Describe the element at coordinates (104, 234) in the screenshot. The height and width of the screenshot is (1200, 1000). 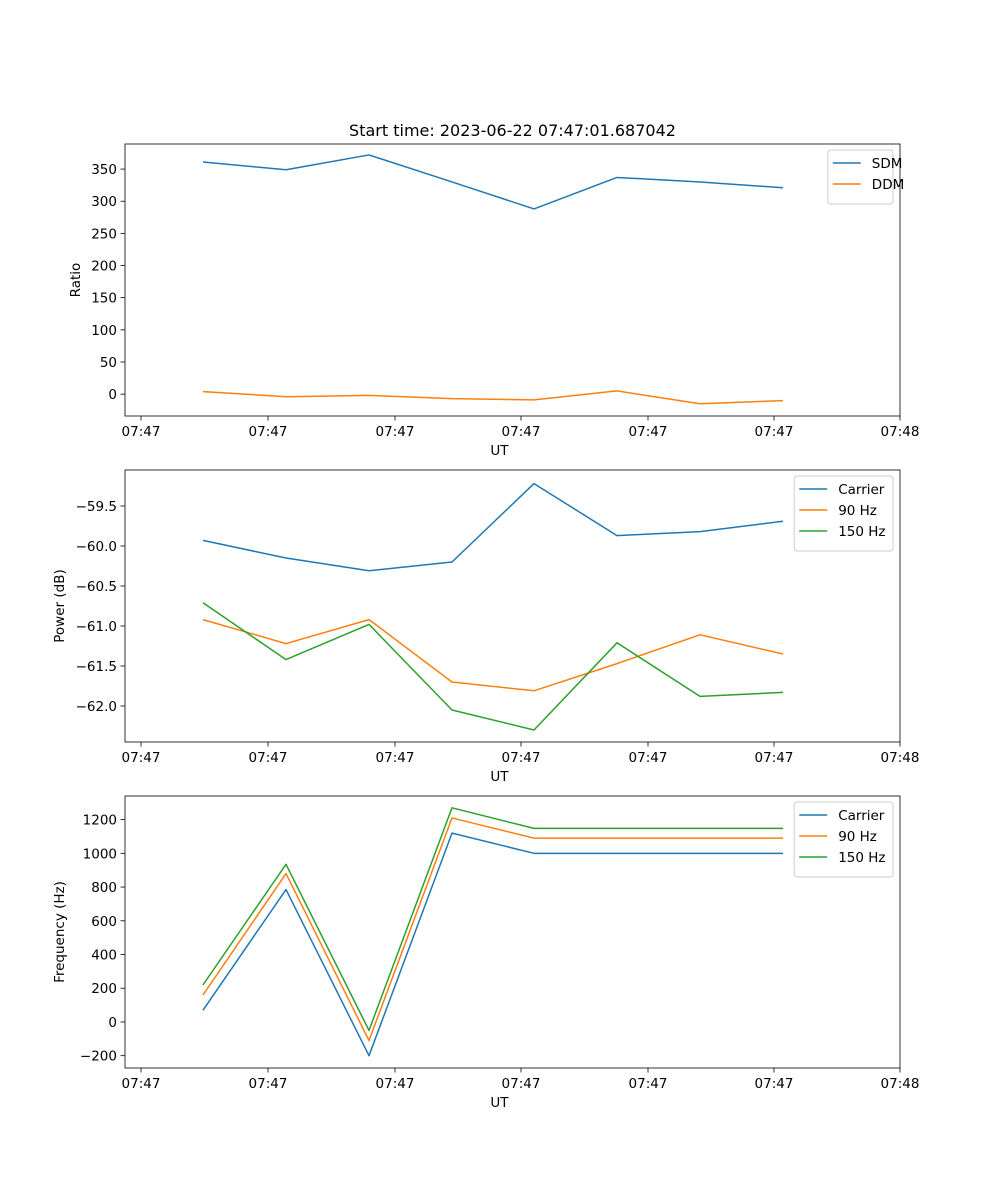
I see `y-tick-label: 250` at that location.